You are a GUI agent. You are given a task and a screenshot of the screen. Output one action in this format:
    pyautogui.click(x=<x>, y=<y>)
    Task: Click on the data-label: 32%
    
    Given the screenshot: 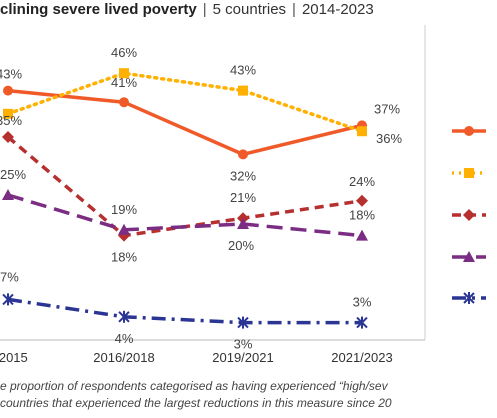 What is the action you would take?
    pyautogui.click(x=243, y=175)
    